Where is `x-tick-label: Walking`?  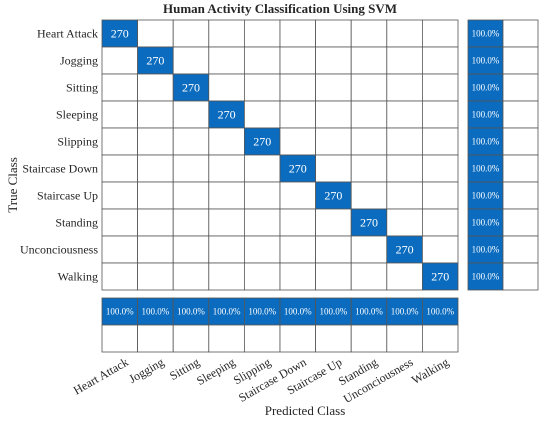
x-tick-label: Walking is located at coordinates (430, 371).